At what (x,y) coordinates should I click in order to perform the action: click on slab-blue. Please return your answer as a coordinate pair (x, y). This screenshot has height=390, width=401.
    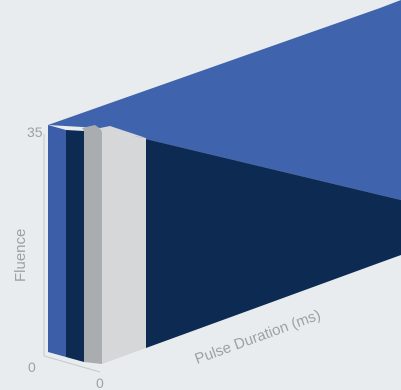
    Looking at the image, I should click on (57, 241).